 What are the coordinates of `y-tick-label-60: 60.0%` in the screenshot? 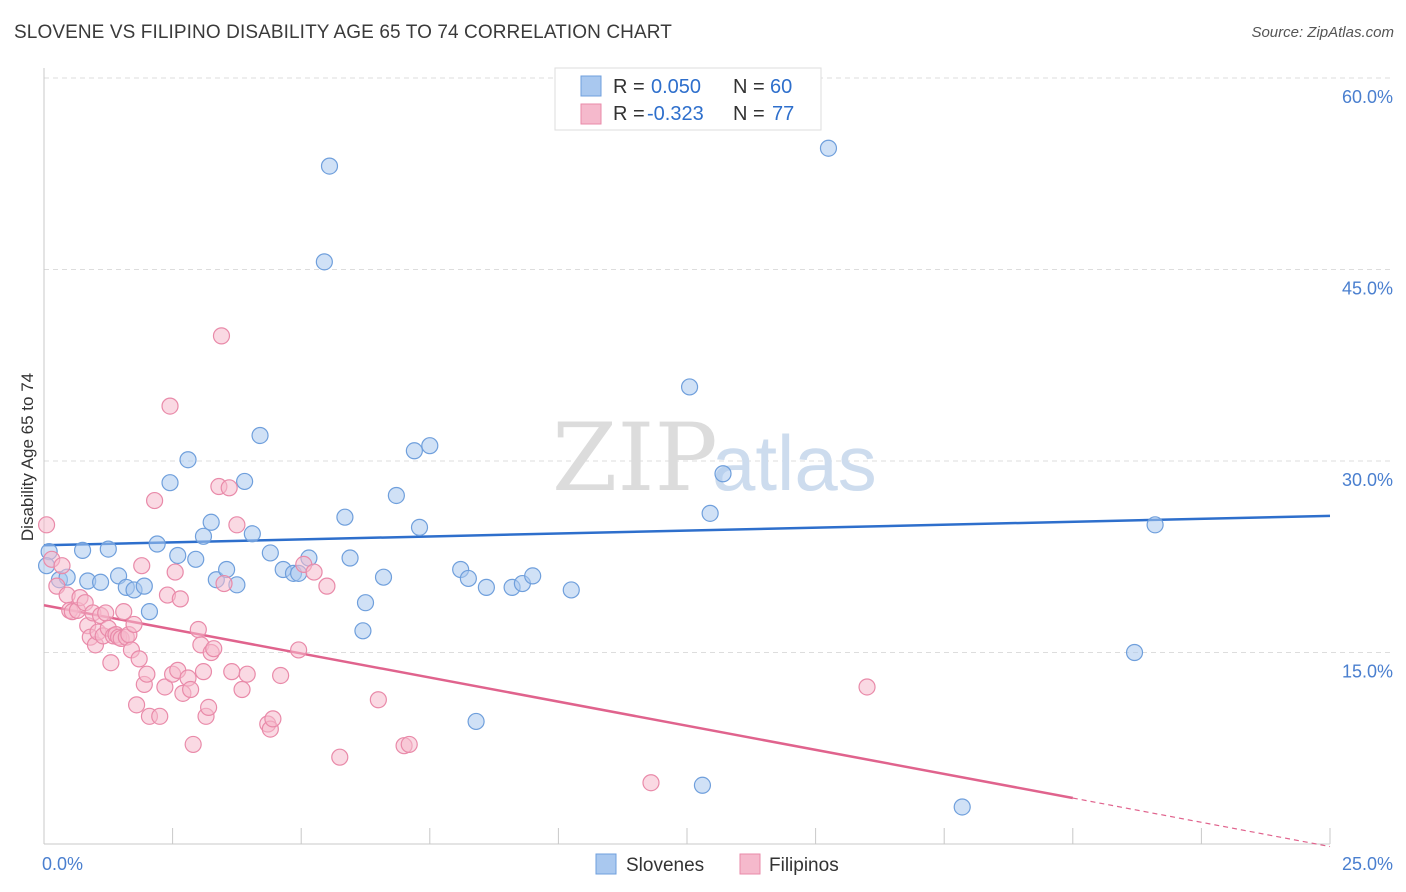 It's located at (1367, 97).